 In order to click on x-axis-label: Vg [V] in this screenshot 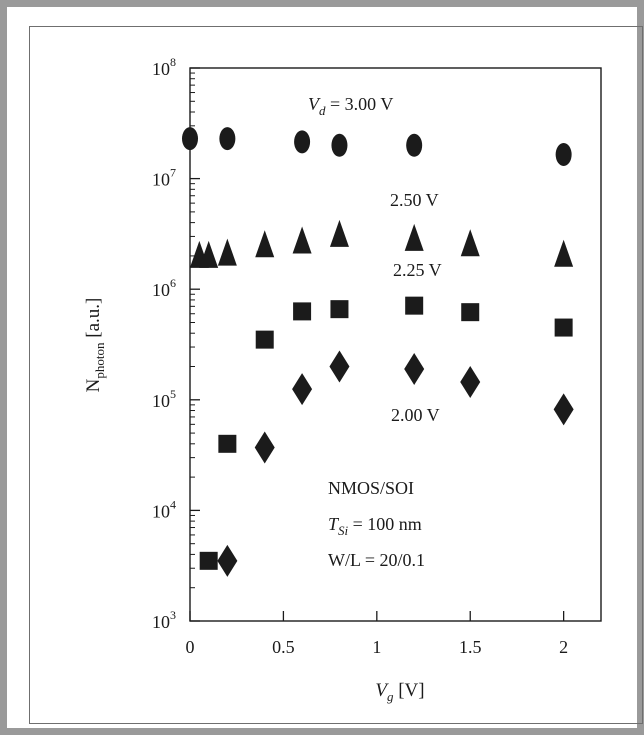, I will do `click(399, 692)`.